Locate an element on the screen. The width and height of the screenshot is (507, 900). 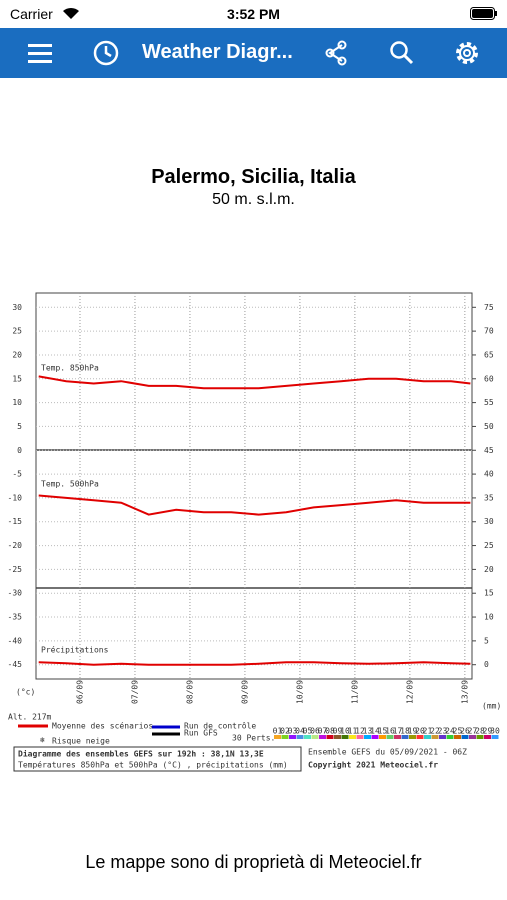
location-header: Palermo, Sicilia, Italia 50 m. s.l.m. is located at coordinates (253, 187).